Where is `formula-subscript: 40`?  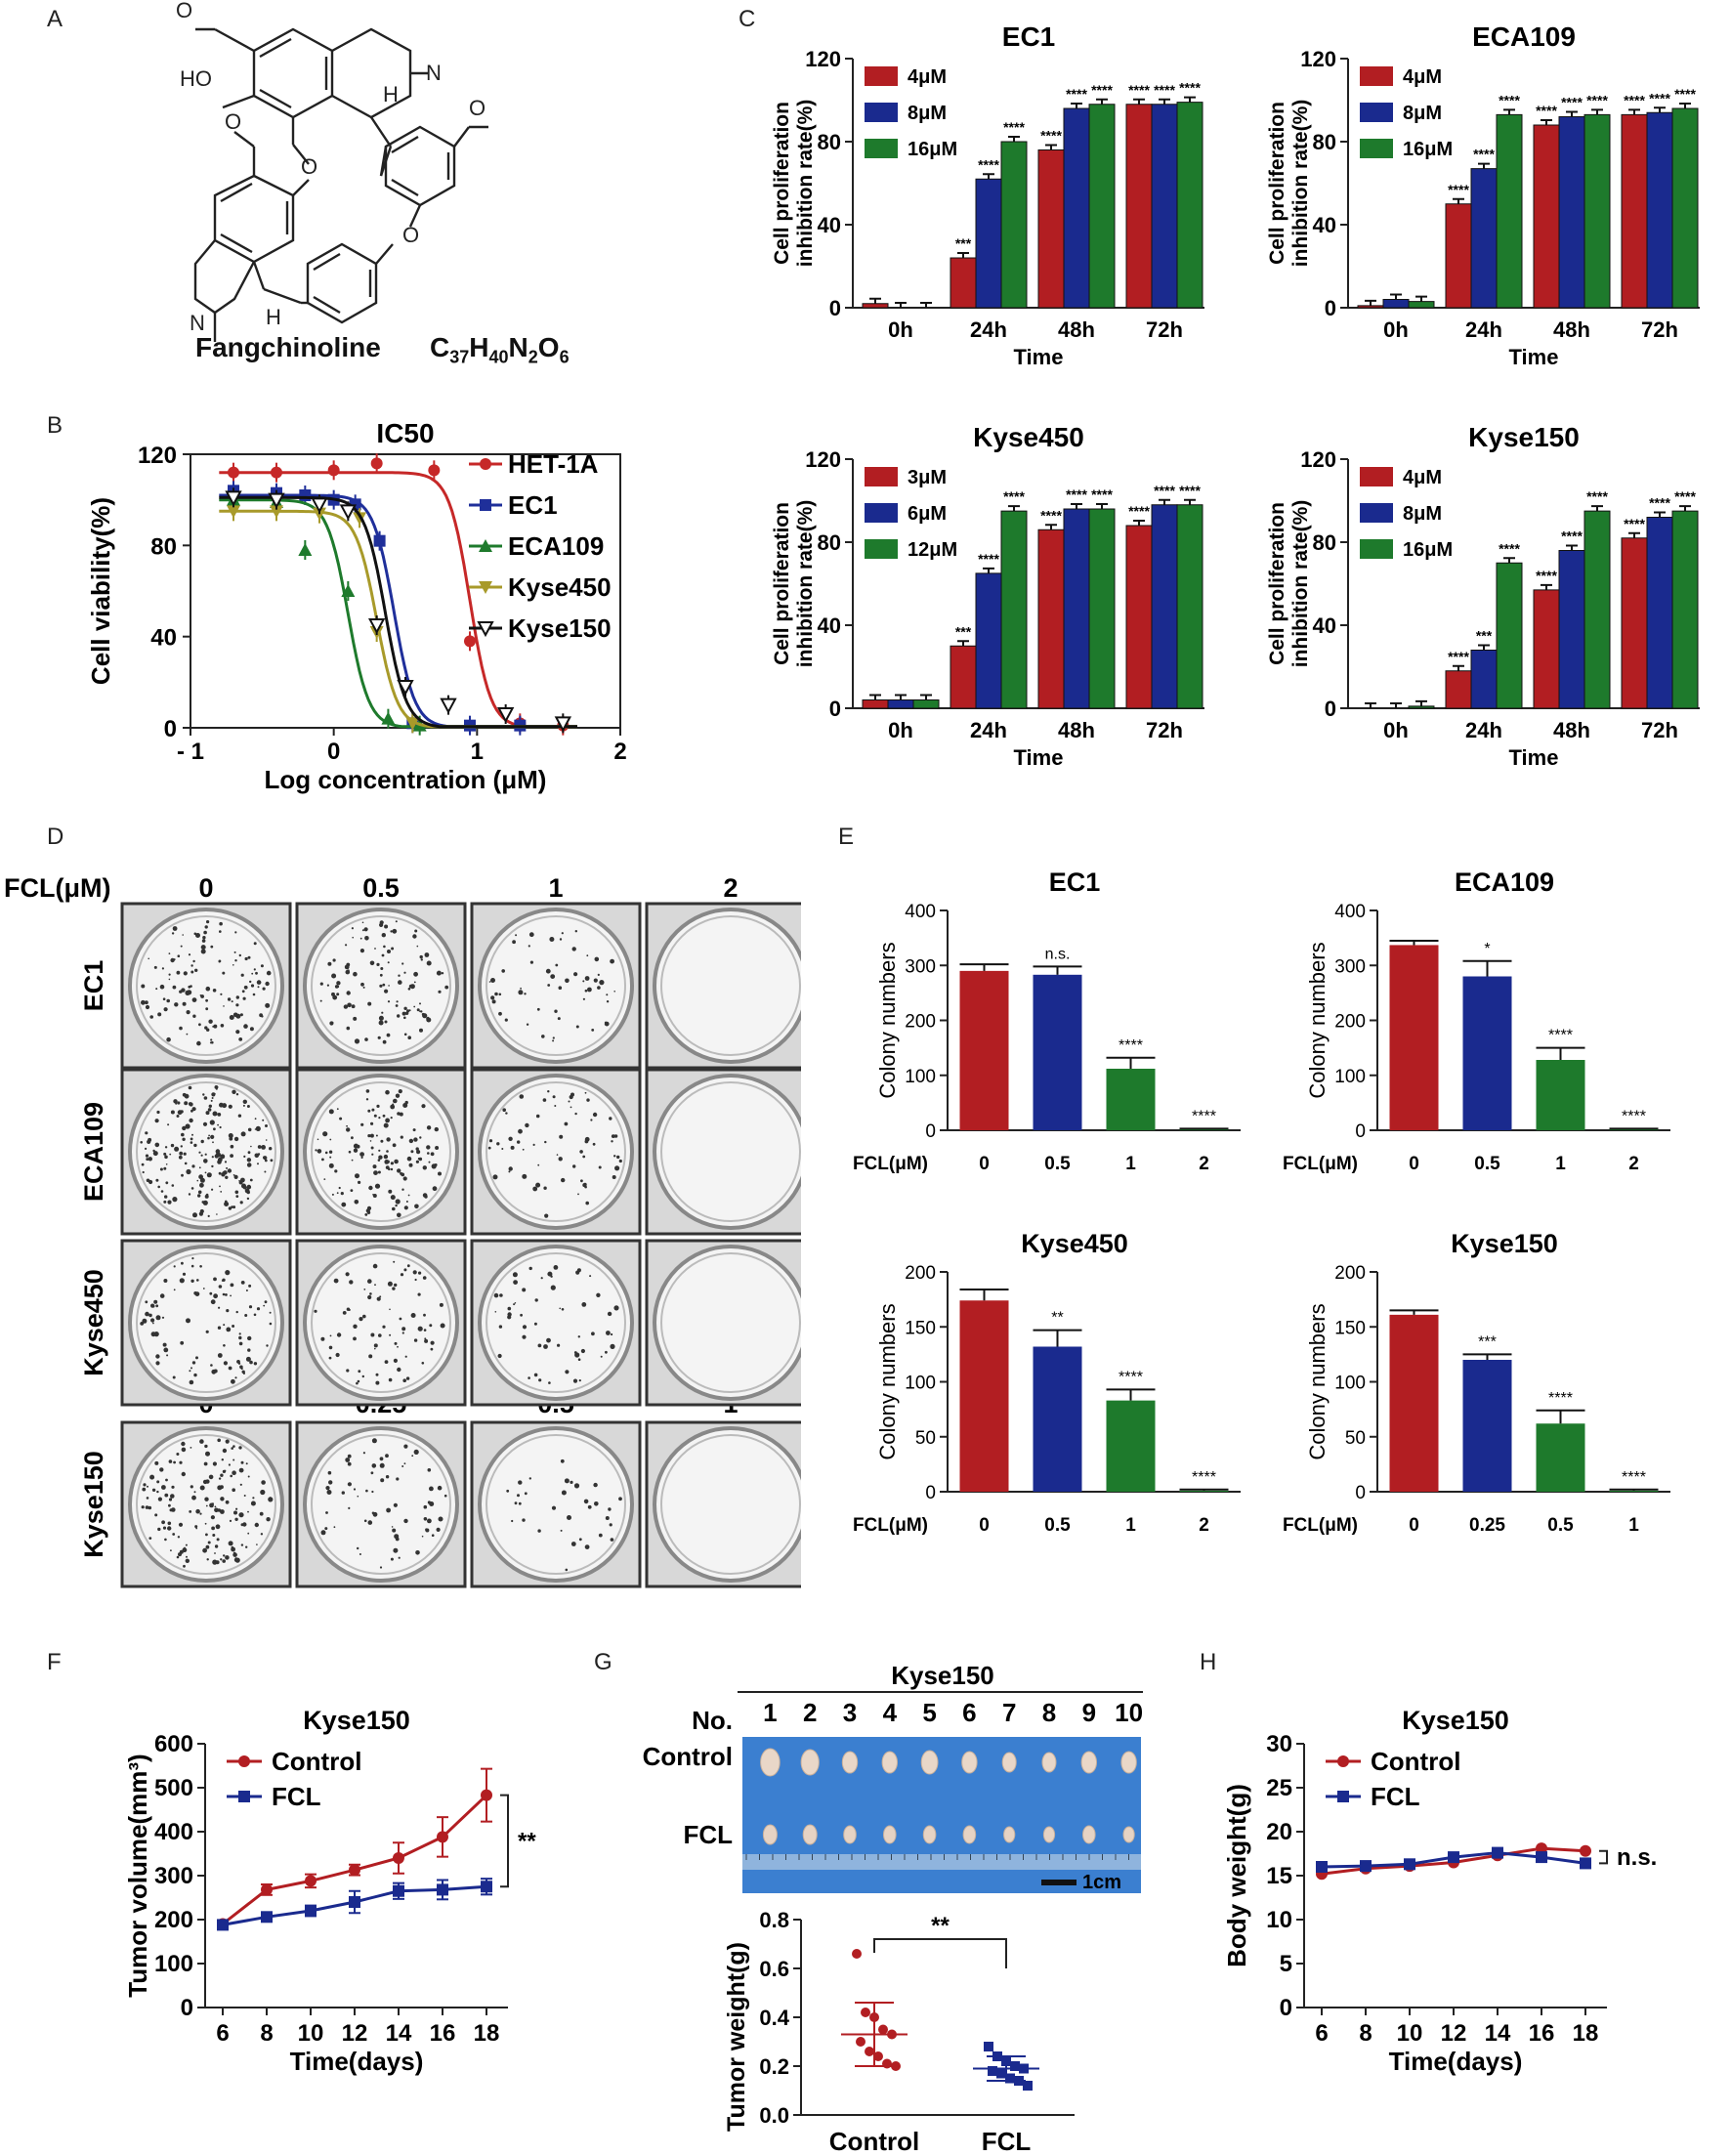 formula-subscript: 40 is located at coordinates (498, 357).